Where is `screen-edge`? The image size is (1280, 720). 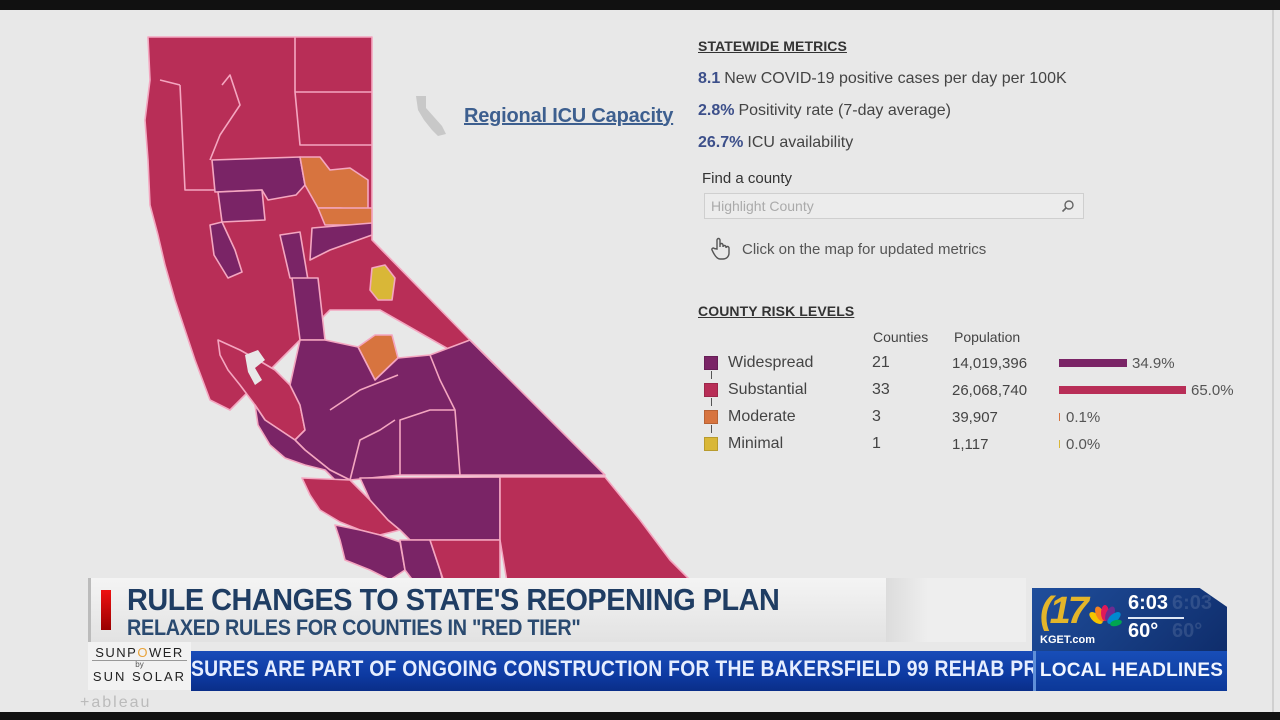 screen-edge is located at coordinates (1273, 361).